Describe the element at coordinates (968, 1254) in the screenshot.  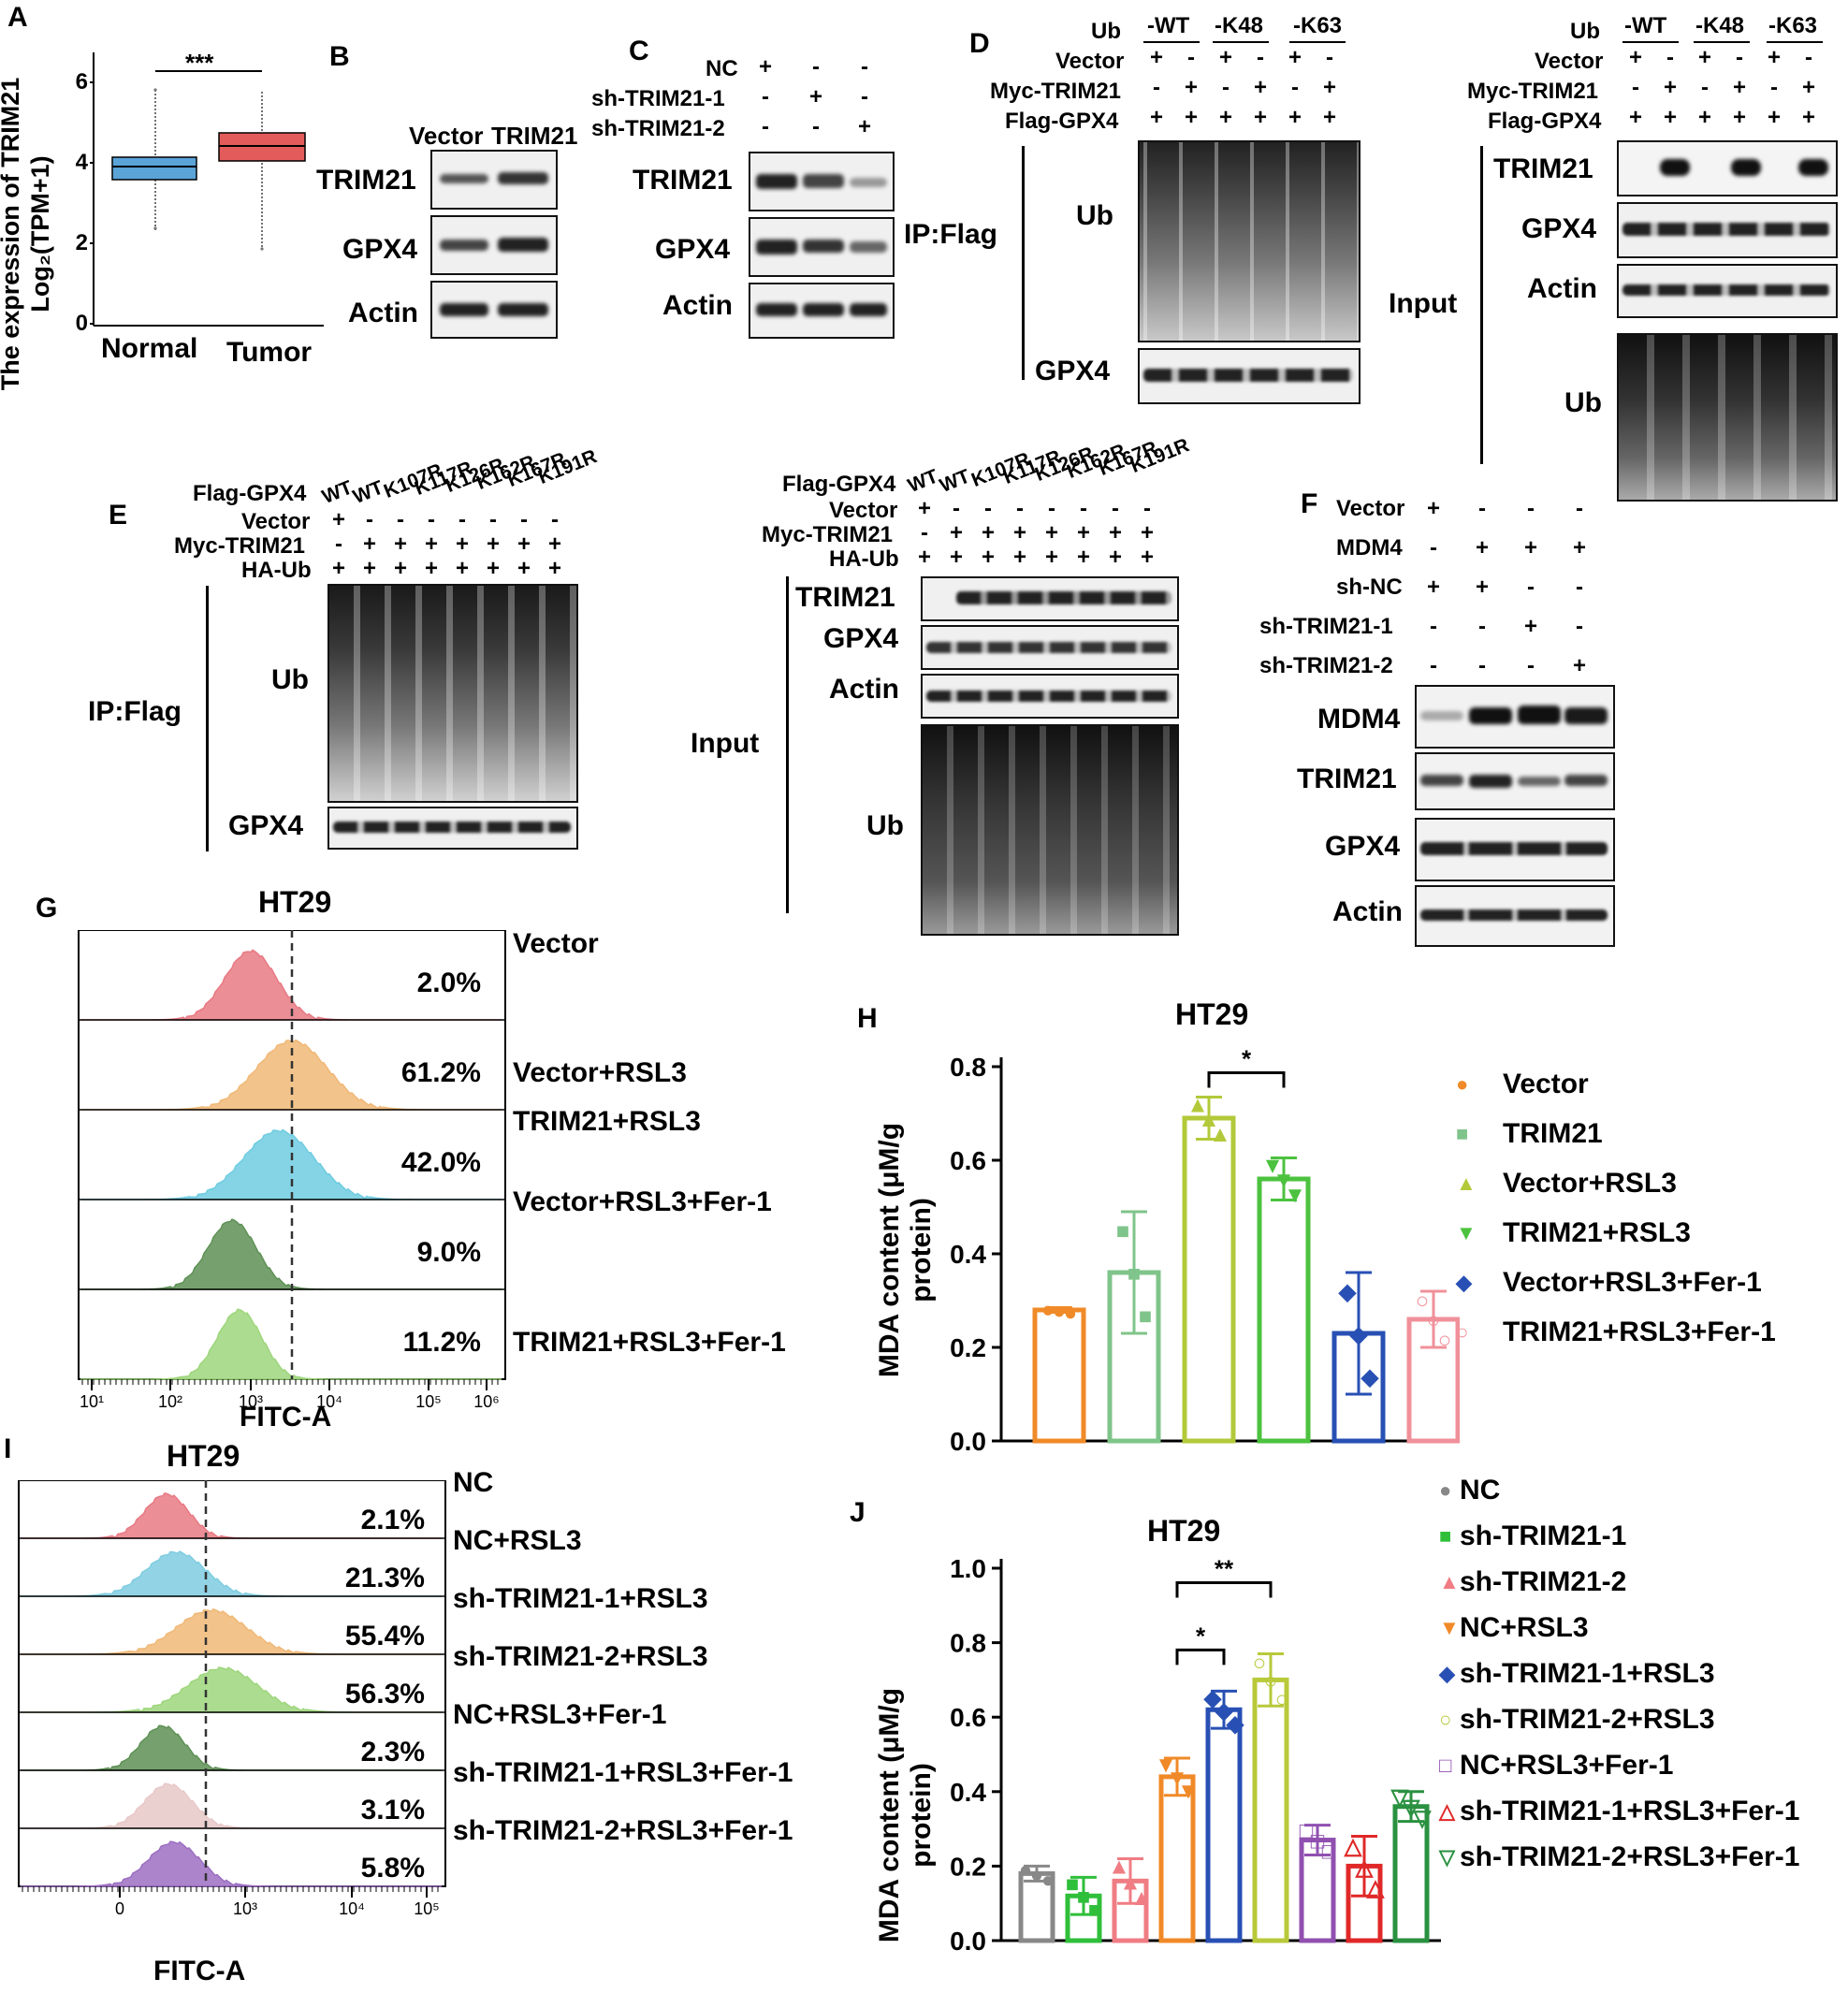
I see `y-tick-label: 0.4` at that location.